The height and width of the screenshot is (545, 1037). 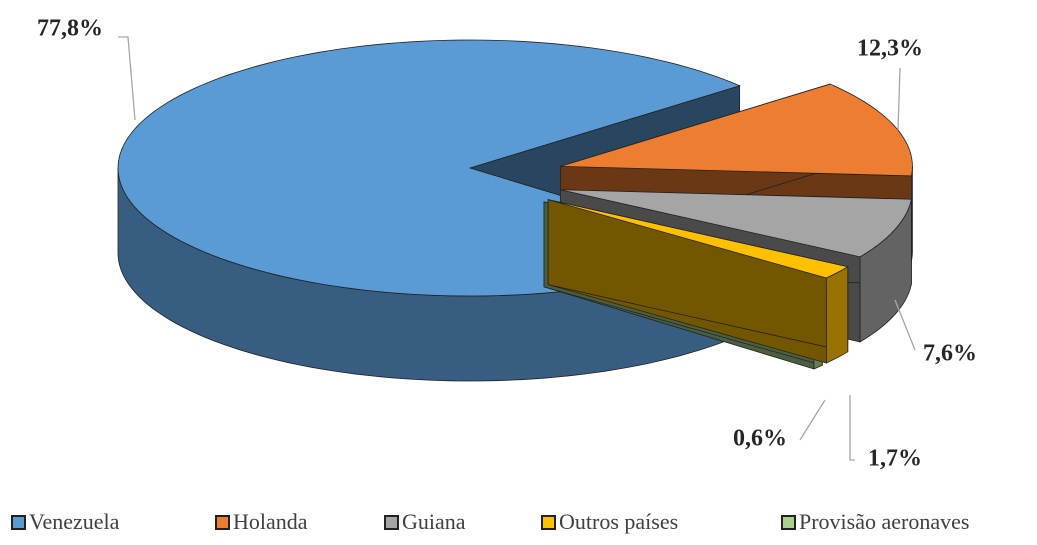 What do you see at coordinates (950, 354) in the screenshot?
I see `value-label: 7,6%` at bounding box center [950, 354].